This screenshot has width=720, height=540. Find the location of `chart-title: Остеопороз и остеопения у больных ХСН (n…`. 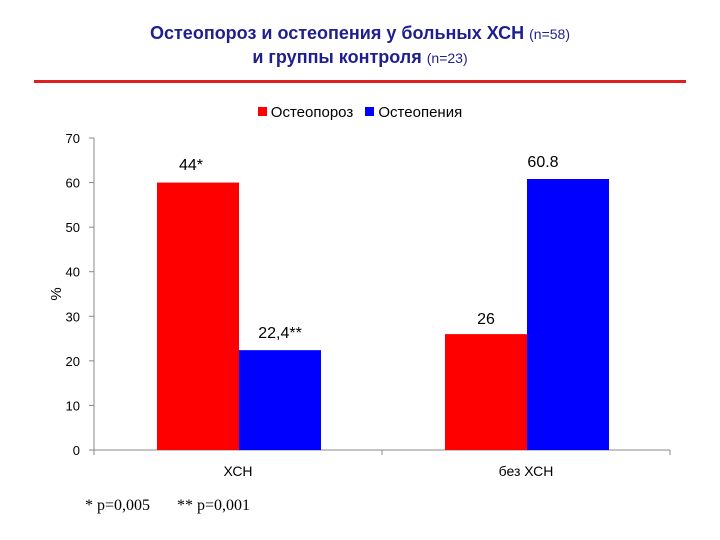

chart-title: Остеопороз и остеопения у больных ХСН (n… is located at coordinates (360, 46).